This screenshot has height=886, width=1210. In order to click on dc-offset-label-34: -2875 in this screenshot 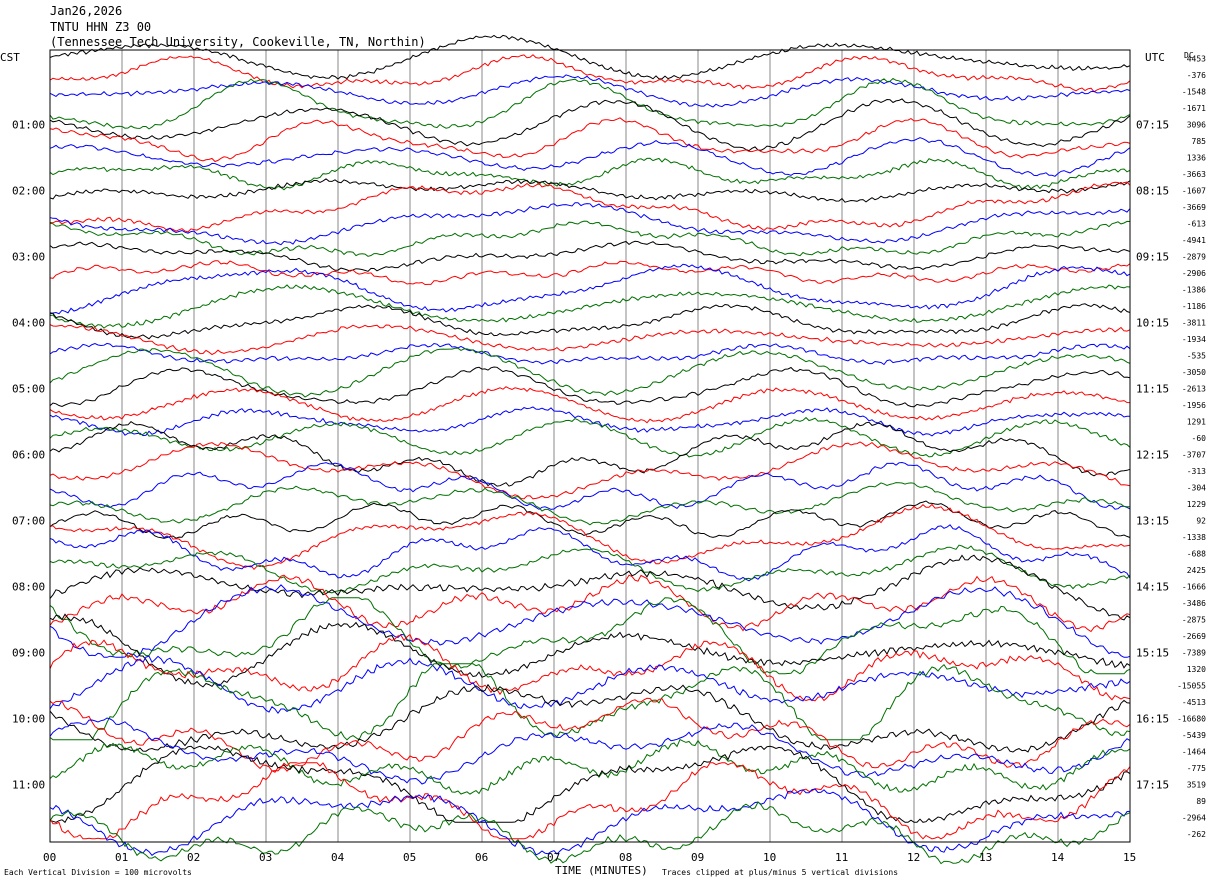, I will do `click(1194, 619)`.